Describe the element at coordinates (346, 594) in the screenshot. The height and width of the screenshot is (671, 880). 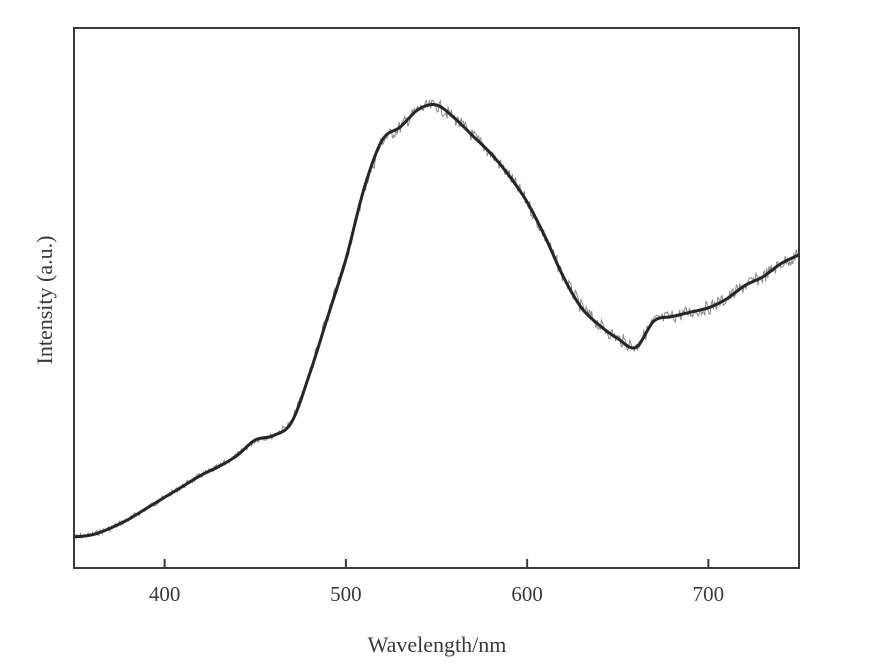
I see `x-tick-label: 500` at that location.